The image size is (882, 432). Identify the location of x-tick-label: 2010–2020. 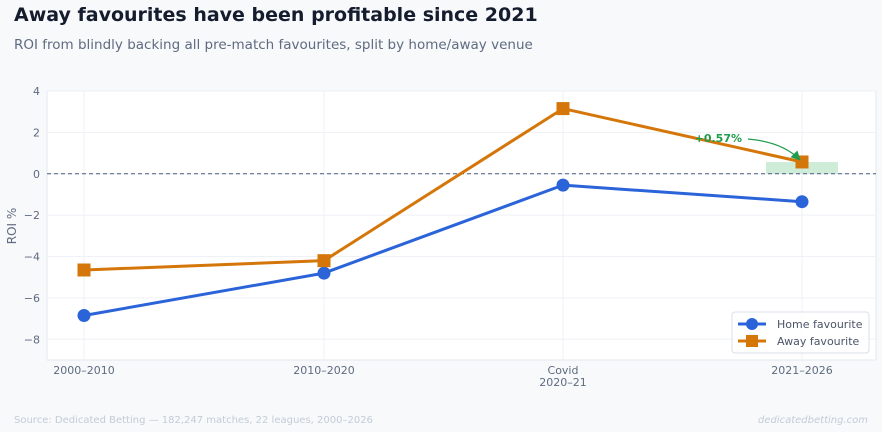
(324, 370).